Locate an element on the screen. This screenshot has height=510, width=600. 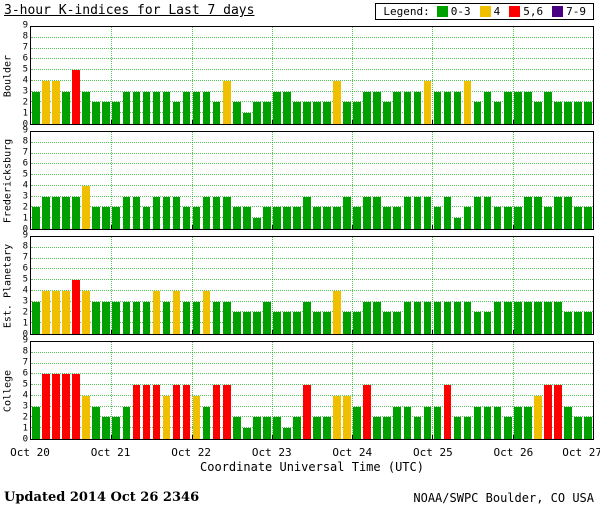
y-tick-label: 5 is located at coordinates (25, 69).